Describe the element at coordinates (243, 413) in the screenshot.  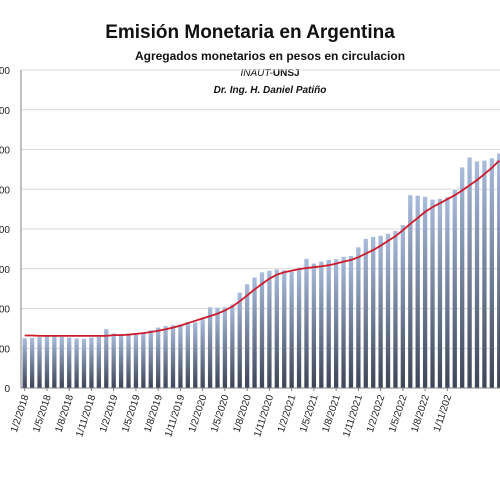
I see `x-tick-label: 1/8/2020` at that location.